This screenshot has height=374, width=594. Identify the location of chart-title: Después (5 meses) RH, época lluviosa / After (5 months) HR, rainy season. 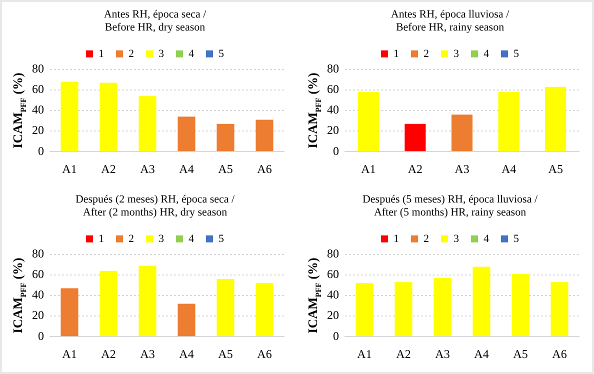
(450, 206).